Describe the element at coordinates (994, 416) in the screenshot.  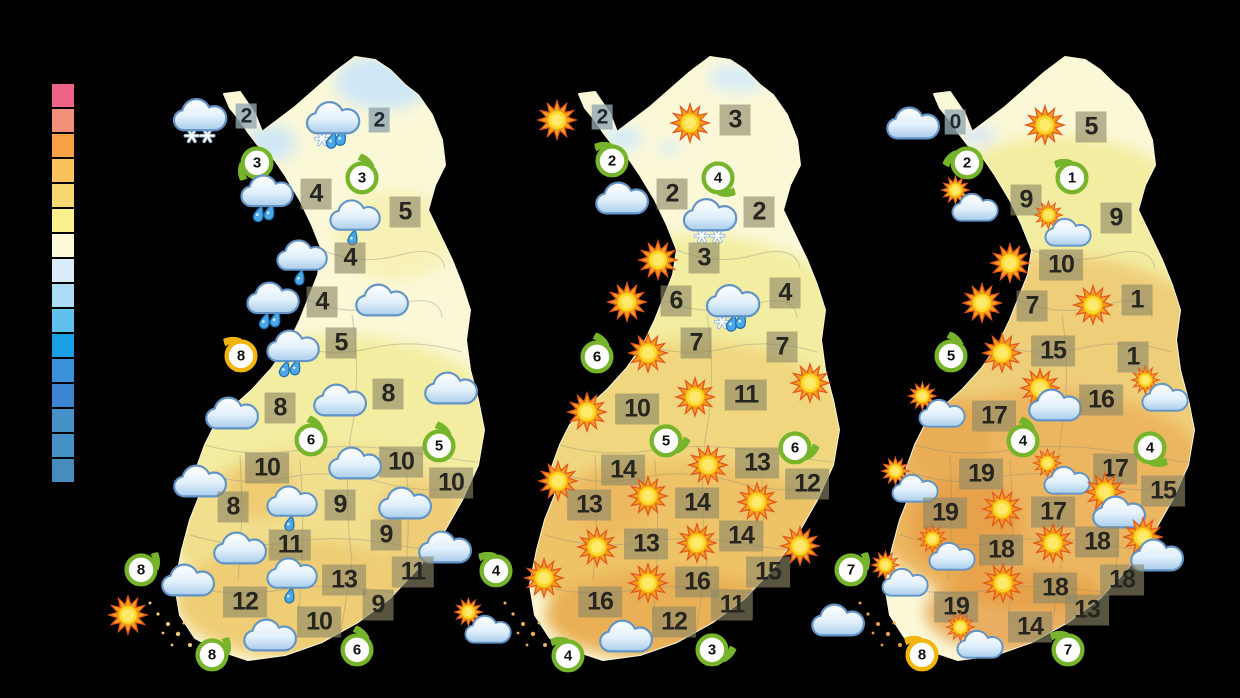
I see `temperature-label: 17` at that location.